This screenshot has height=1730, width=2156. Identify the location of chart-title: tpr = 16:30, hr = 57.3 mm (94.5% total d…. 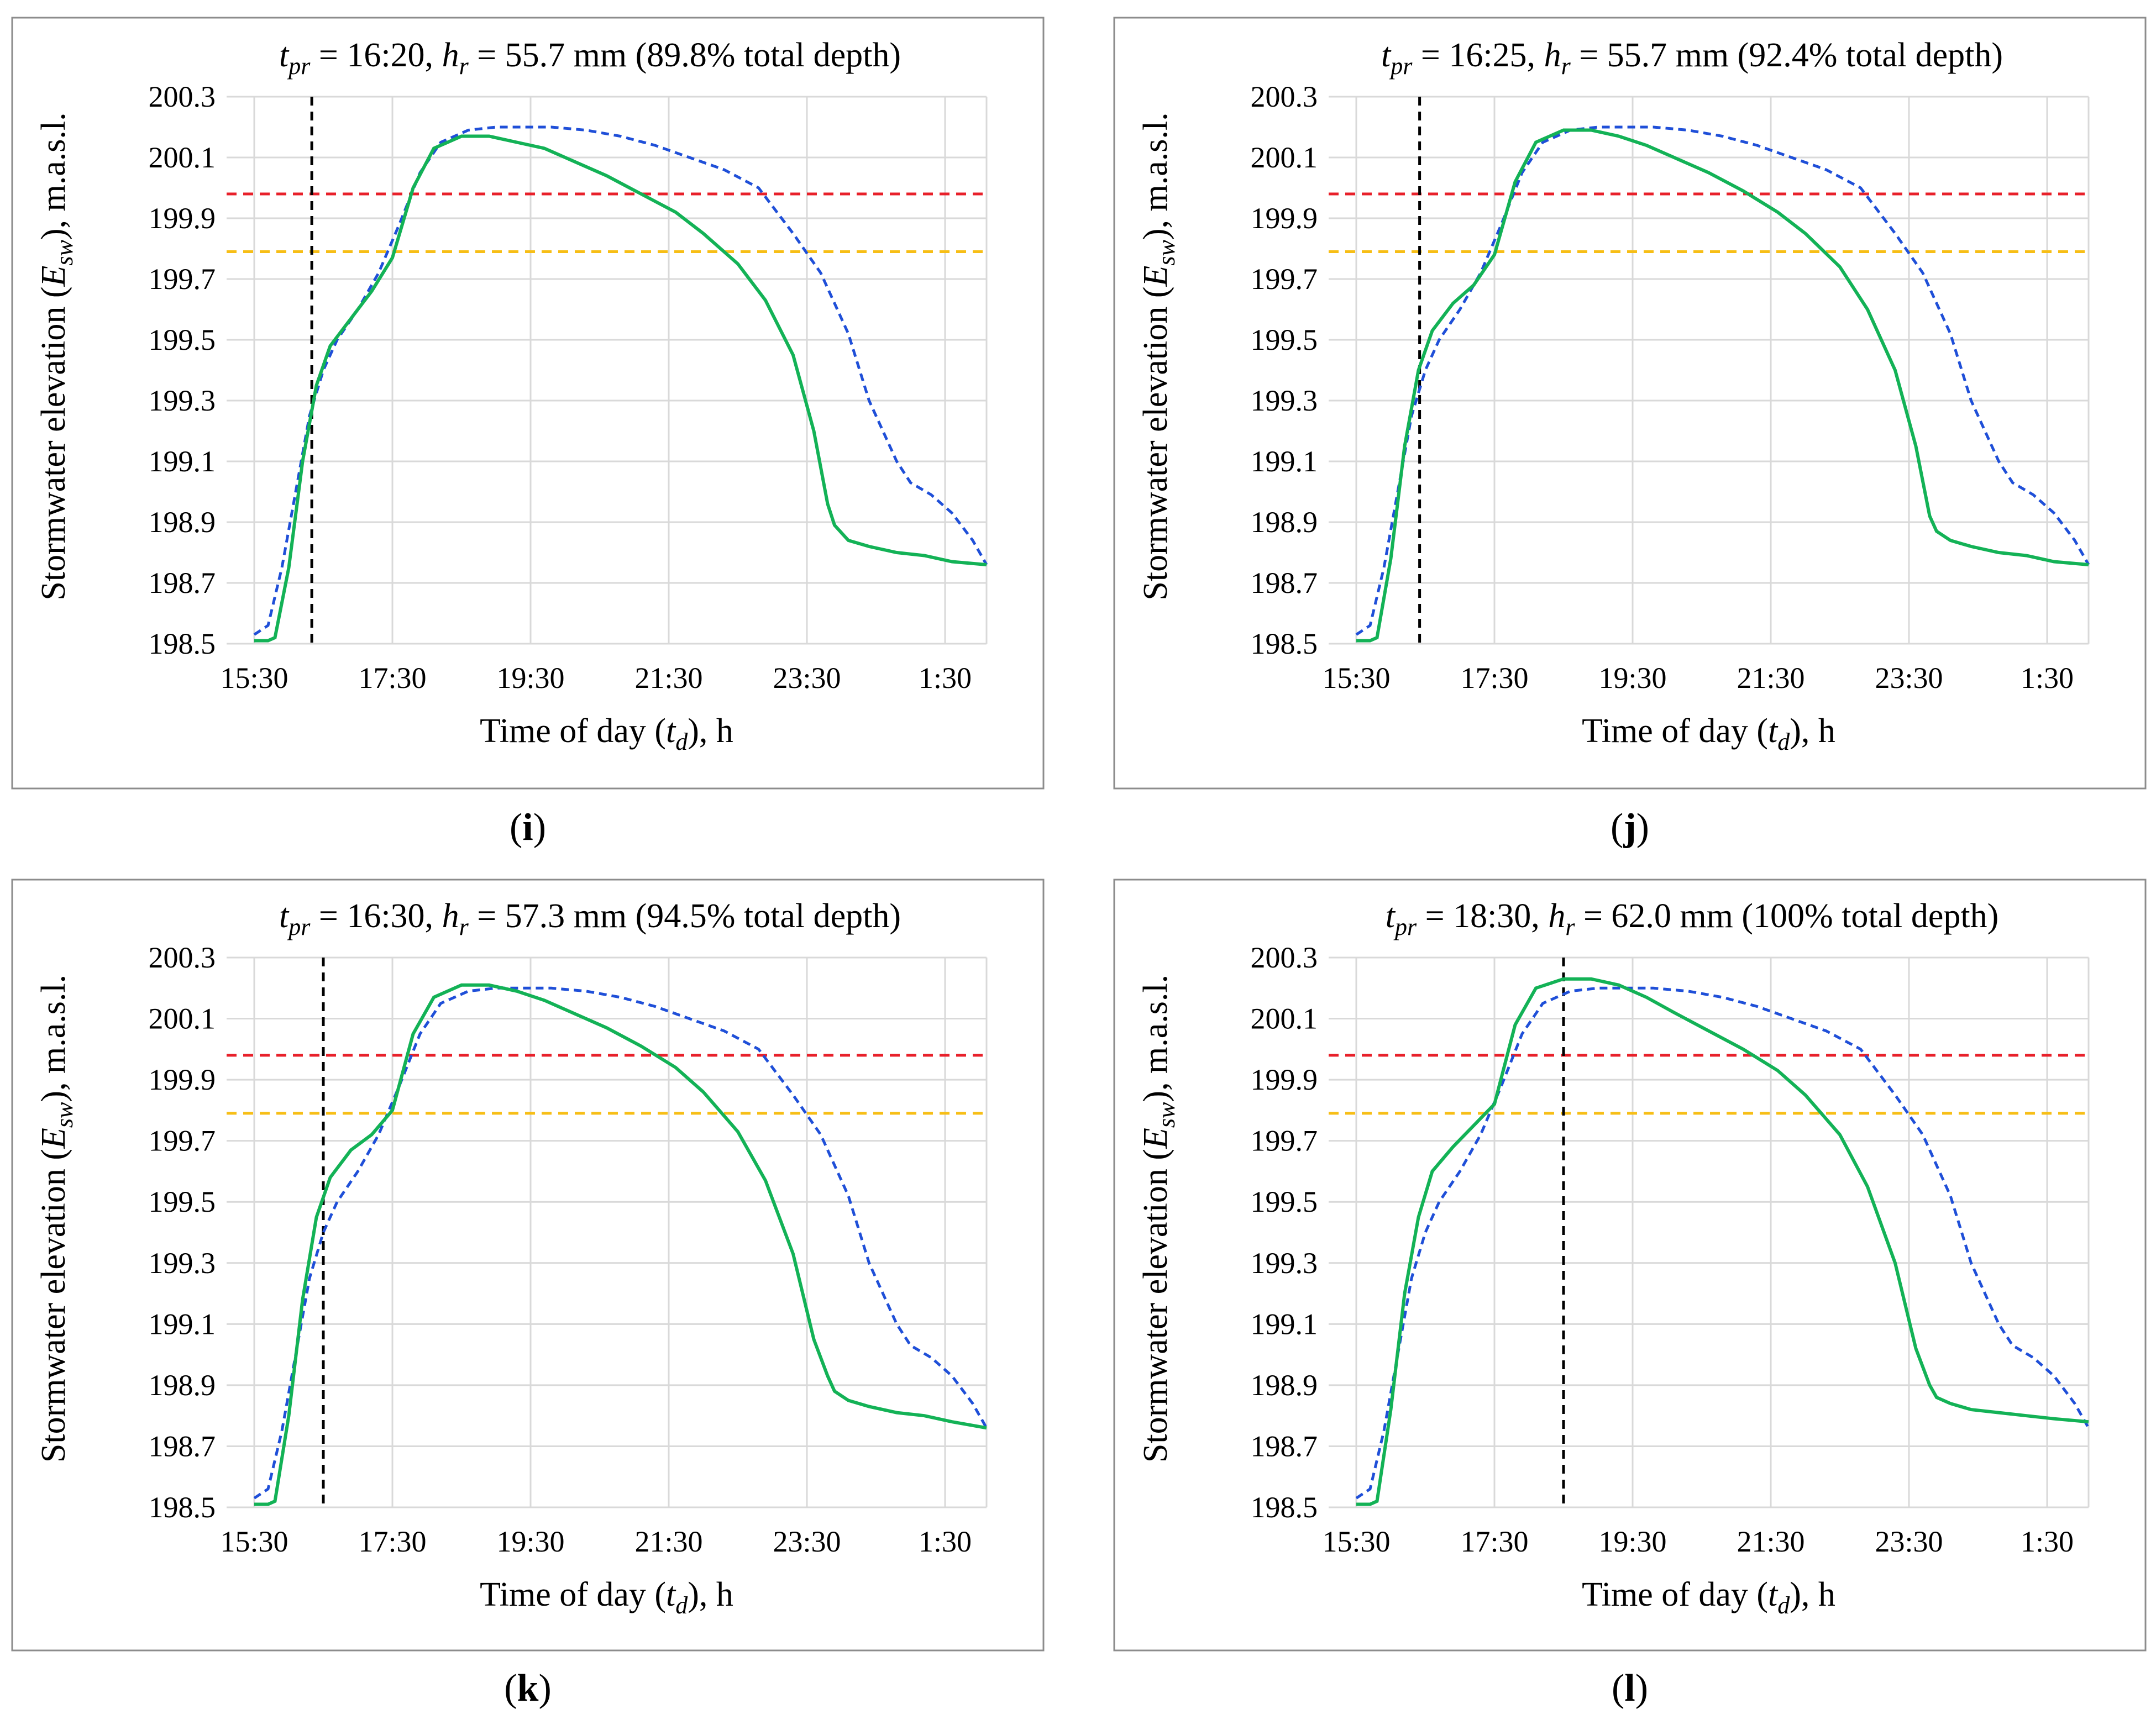
(590, 918).